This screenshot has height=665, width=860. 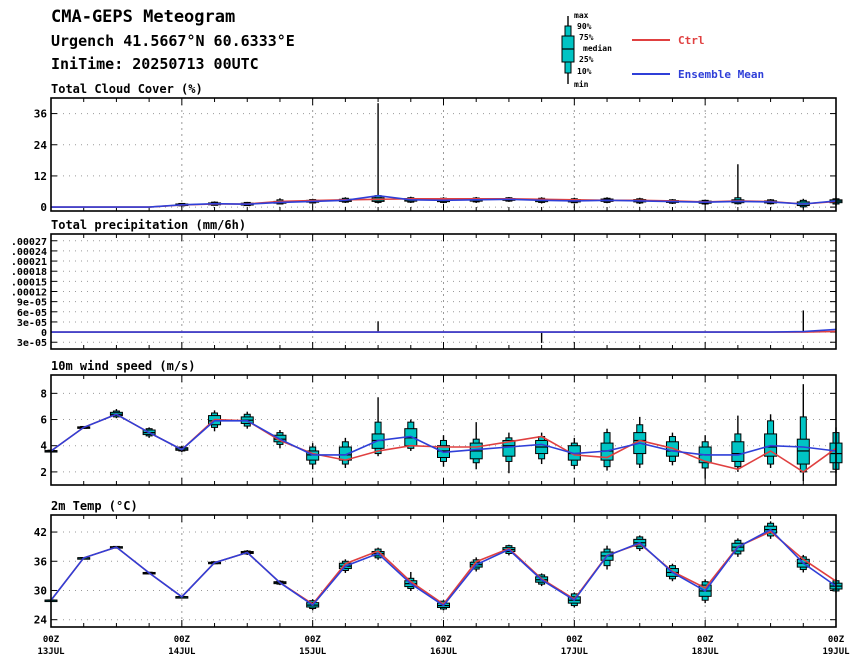 What do you see at coordinates (40, 176) in the screenshot?
I see `y-tick-label: 12` at bounding box center [40, 176].